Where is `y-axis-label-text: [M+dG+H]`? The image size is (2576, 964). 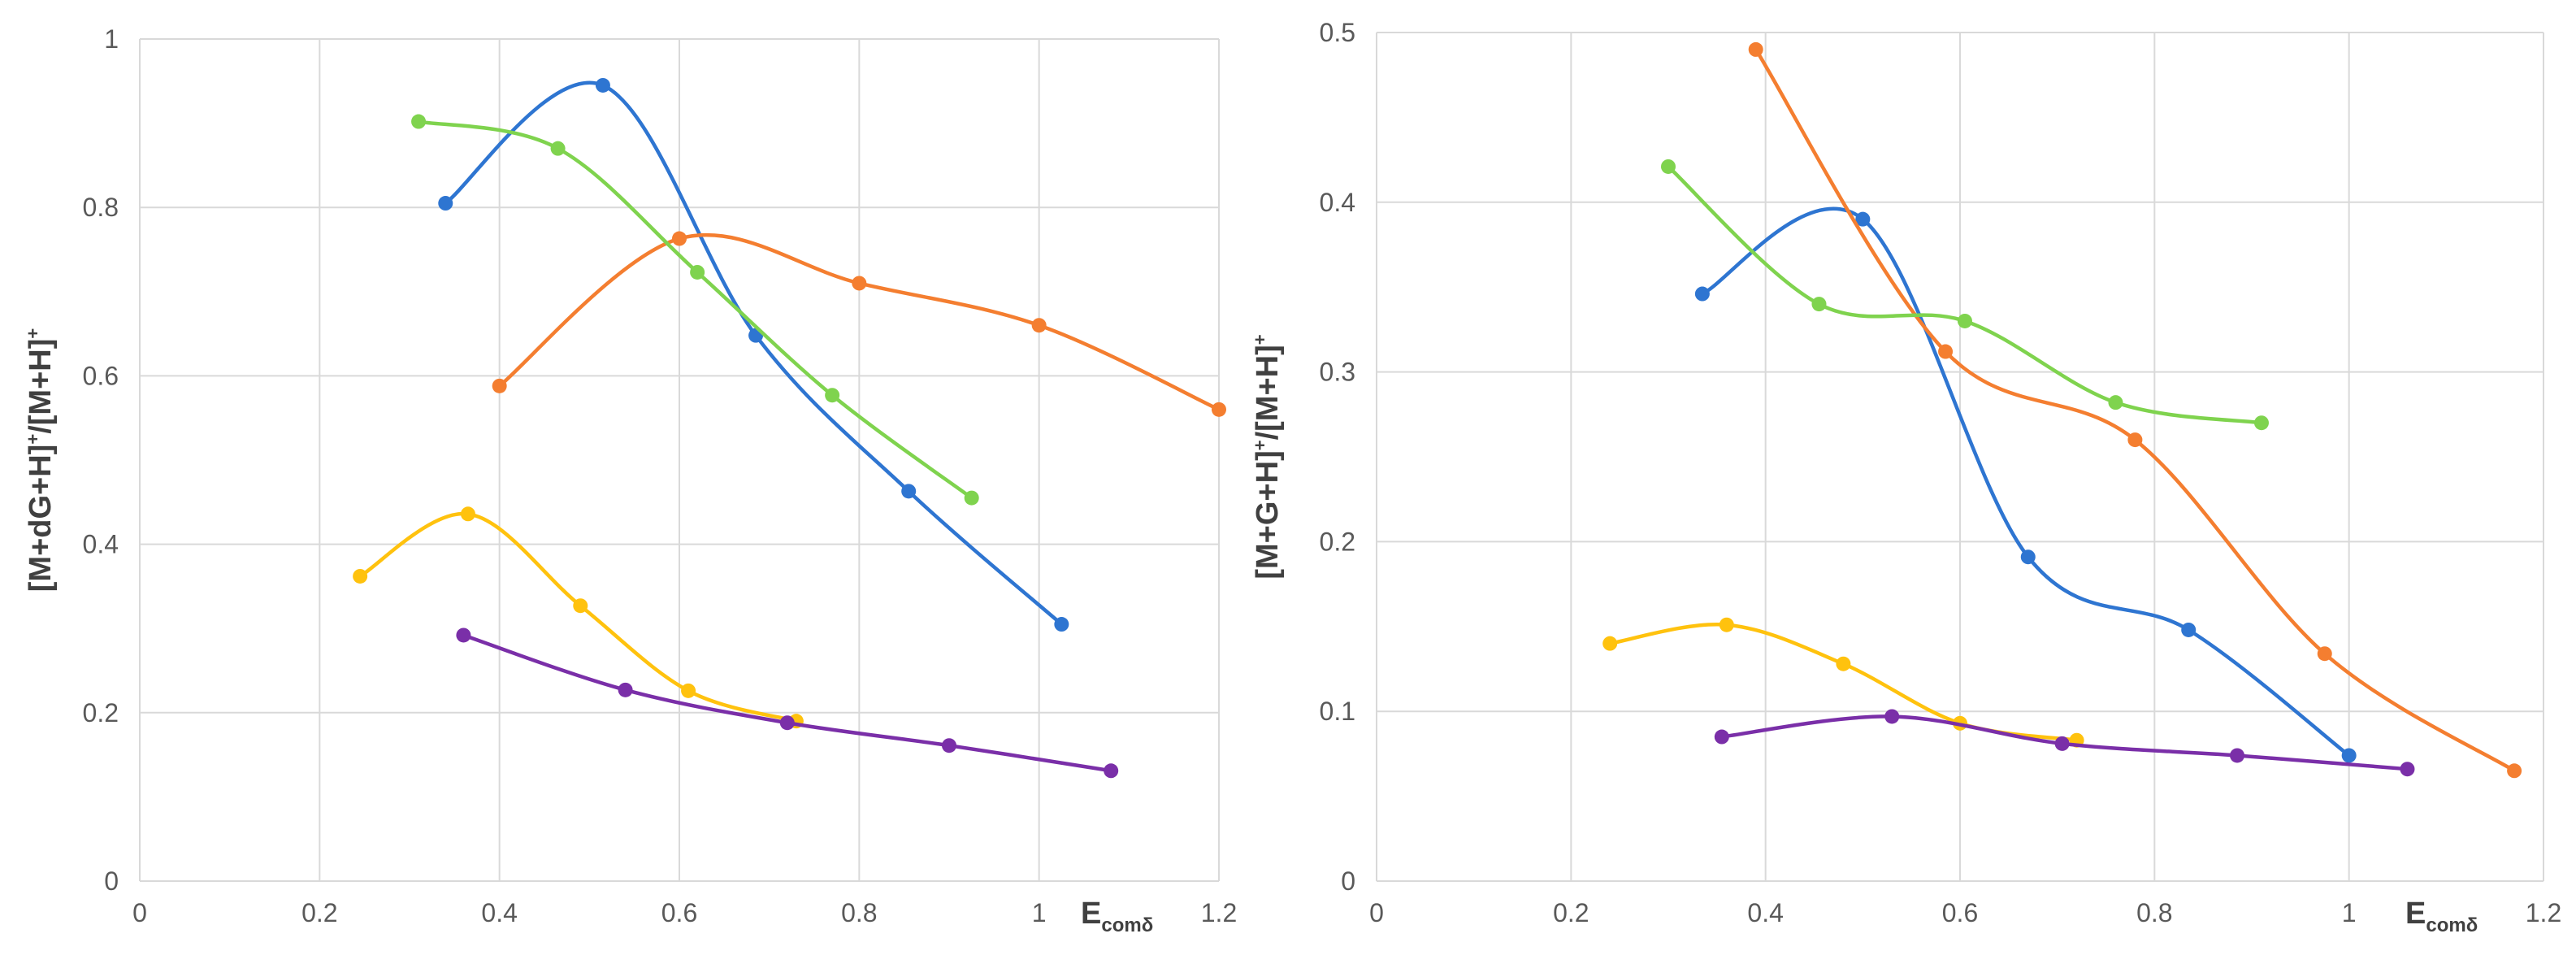 y-axis-label-text: [M+dG+H] is located at coordinates (41, 519).